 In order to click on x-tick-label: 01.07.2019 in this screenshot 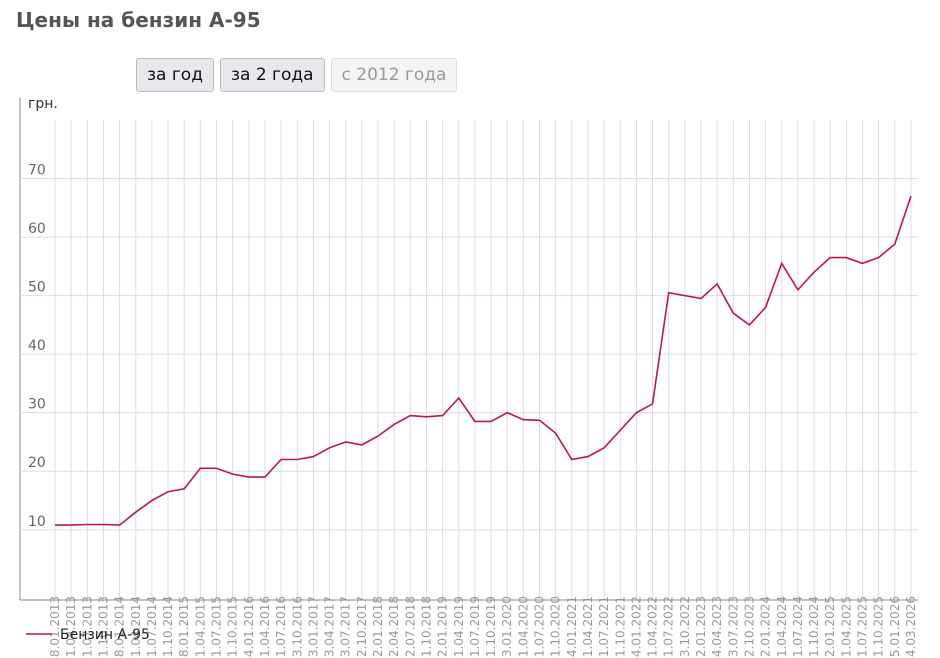, I will do `click(475, 627)`.